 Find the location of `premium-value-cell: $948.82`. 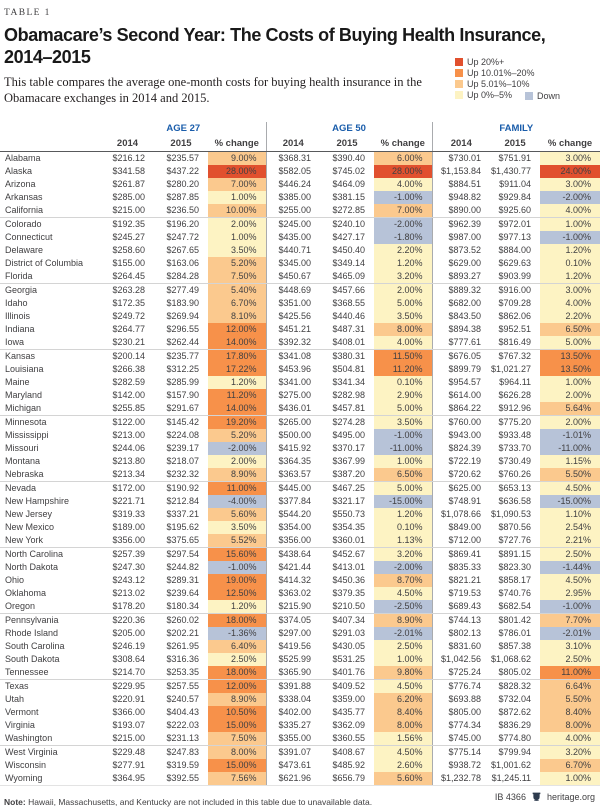

premium-value-cell: $948.82 is located at coordinates (461, 197).